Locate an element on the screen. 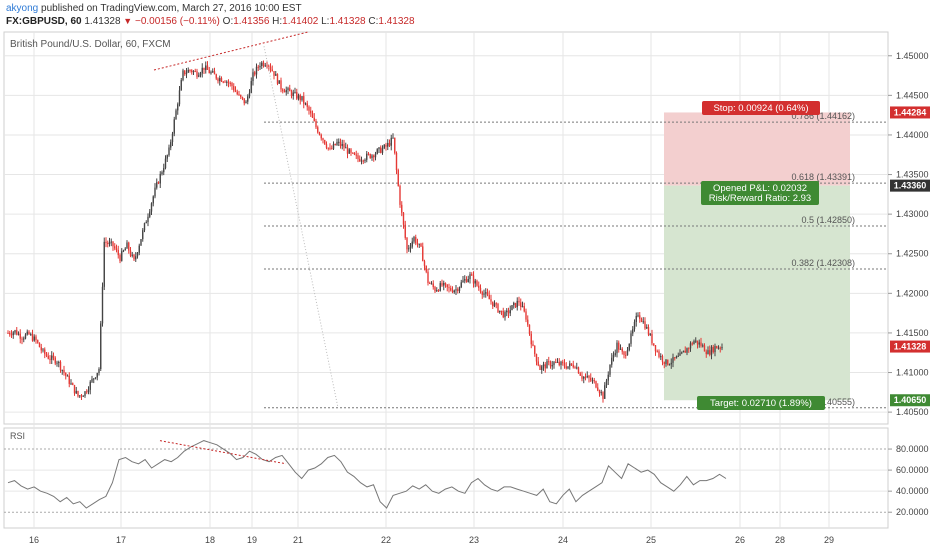 The height and width of the screenshot is (550, 932). high-label: H: is located at coordinates (277, 21).